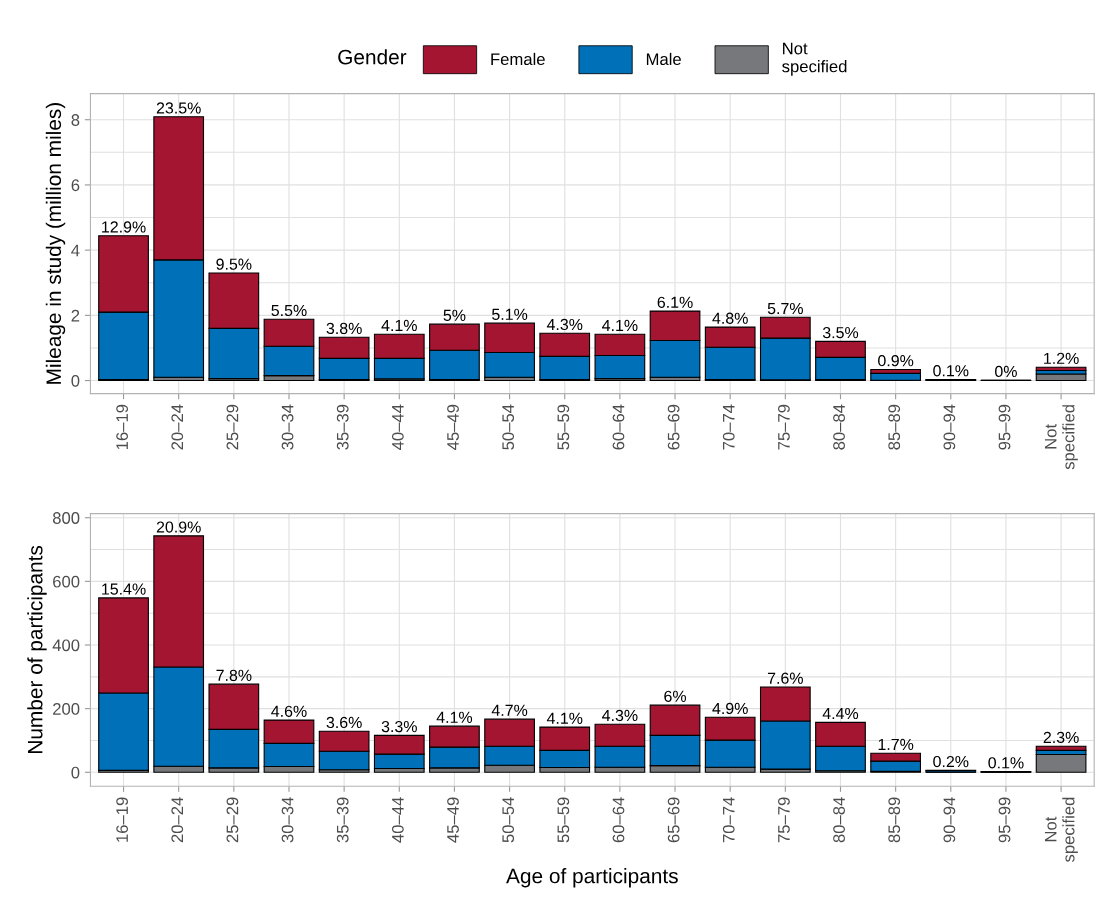 This screenshot has height=909, width=1103. I want to click on annotation: 15.4%, so click(124, 589).